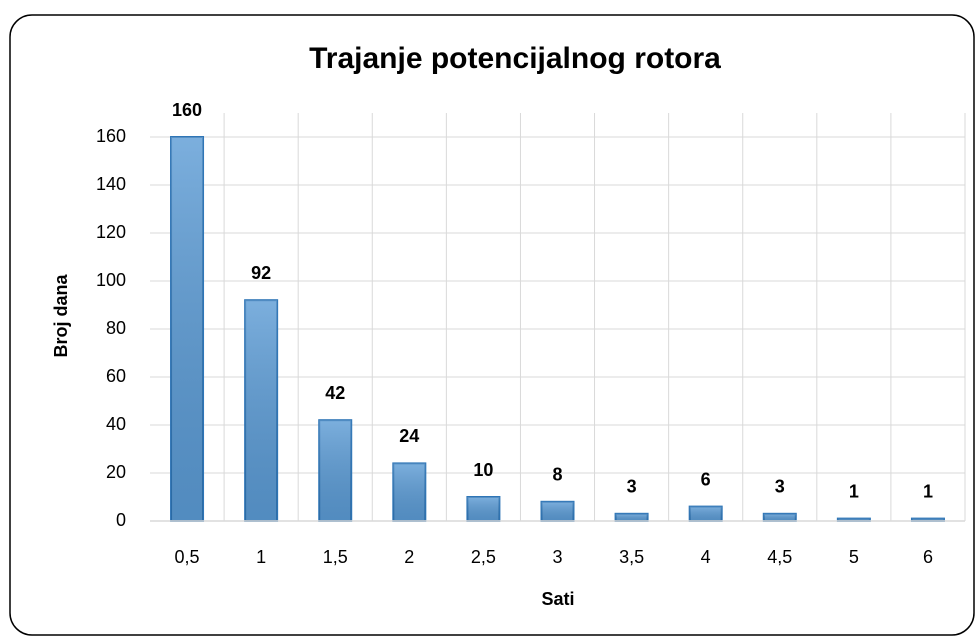 This screenshot has width=979, height=640. I want to click on data-label: 92, so click(261, 273).